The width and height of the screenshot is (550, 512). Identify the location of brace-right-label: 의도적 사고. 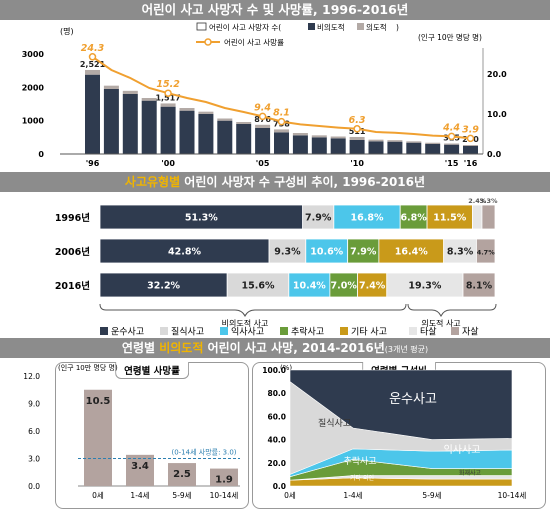
(440, 323).